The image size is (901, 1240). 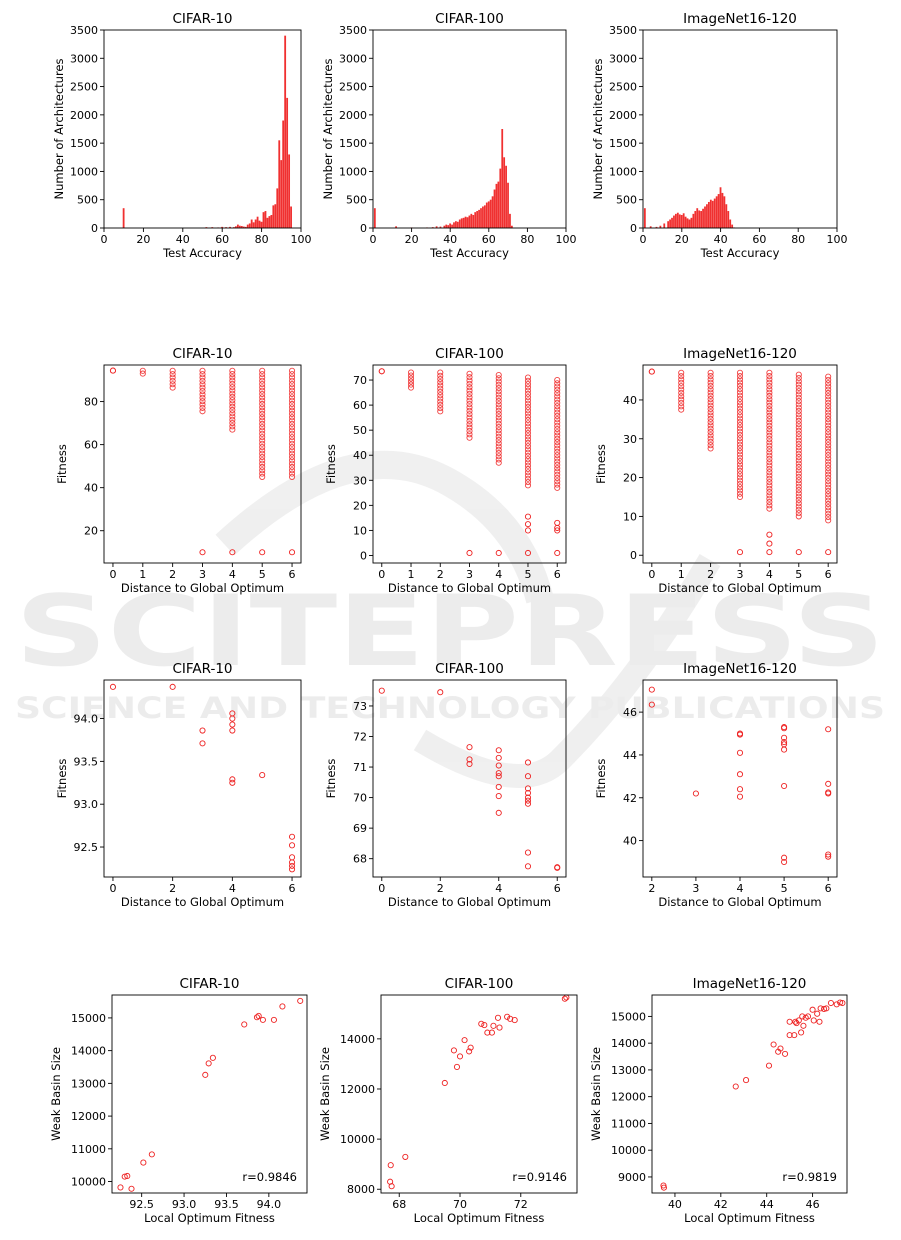 What do you see at coordinates (628, 1016) in the screenshot?
I see `y-tick-label: 15000` at bounding box center [628, 1016].